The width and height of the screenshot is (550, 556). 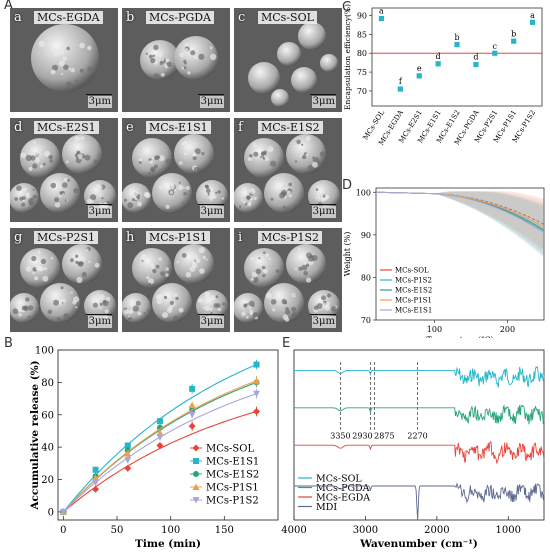 I want to click on x-tick-label: 100, so click(x=170, y=530).